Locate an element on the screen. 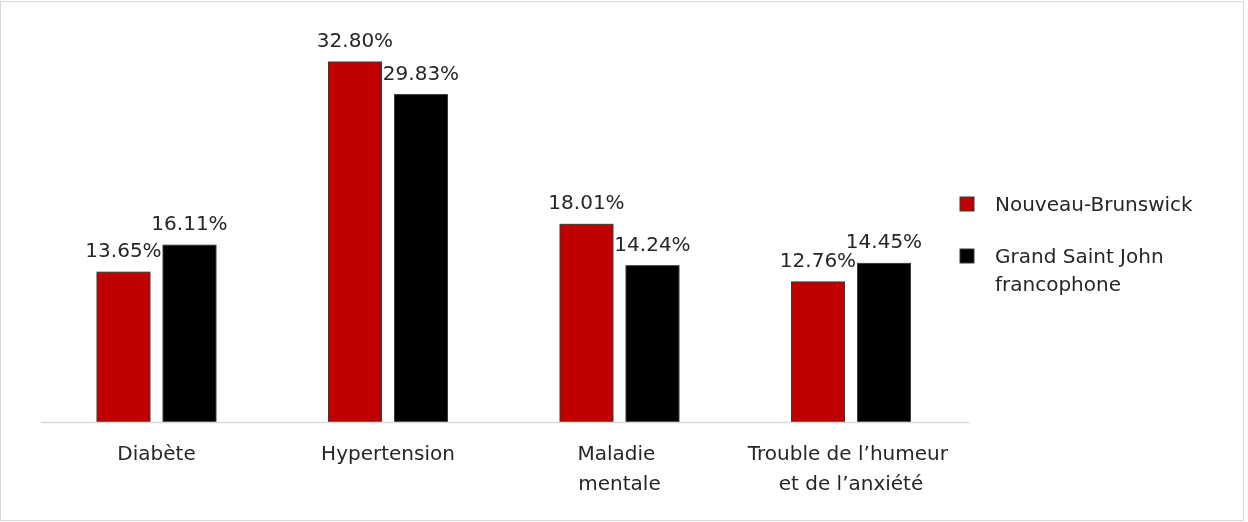 Image resolution: width=1248 pixels, height=522 pixels. data-label: 14.24% is located at coordinates (652, 243).